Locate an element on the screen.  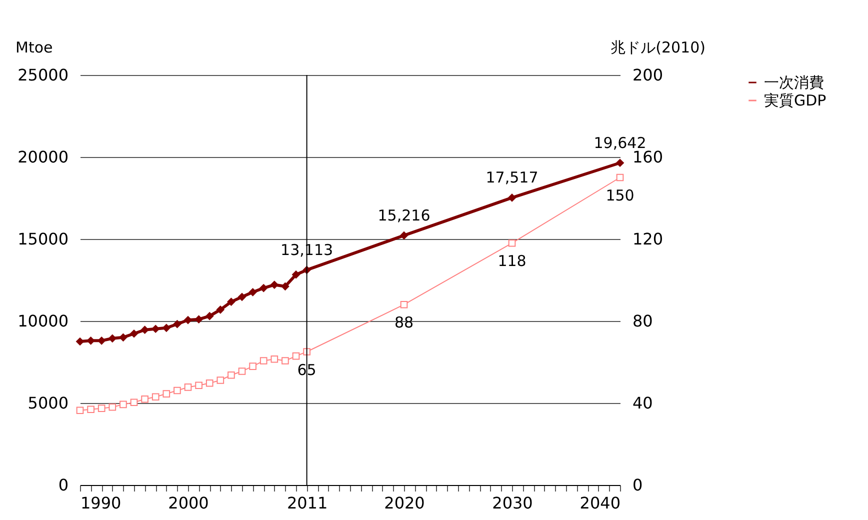
x-tick-label: 1990 is located at coordinates (101, 503).